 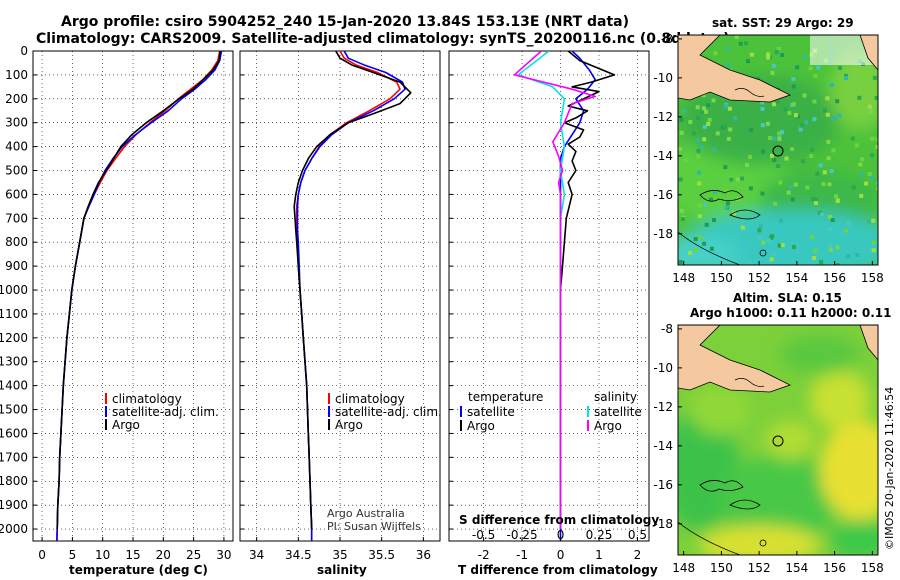 I want to click on x-tick-label: 34, so click(x=256, y=555).